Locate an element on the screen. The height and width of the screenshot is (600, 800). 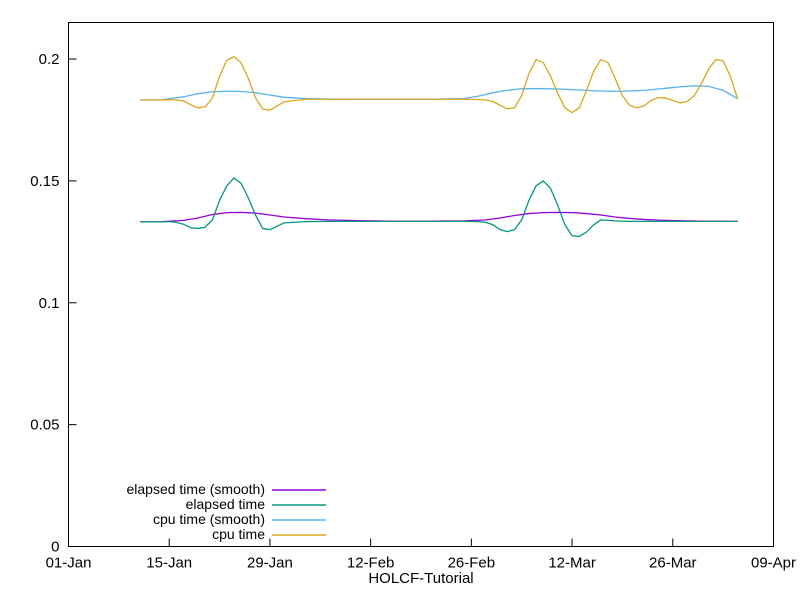
y-tick-label: 0 is located at coordinates (55, 547).